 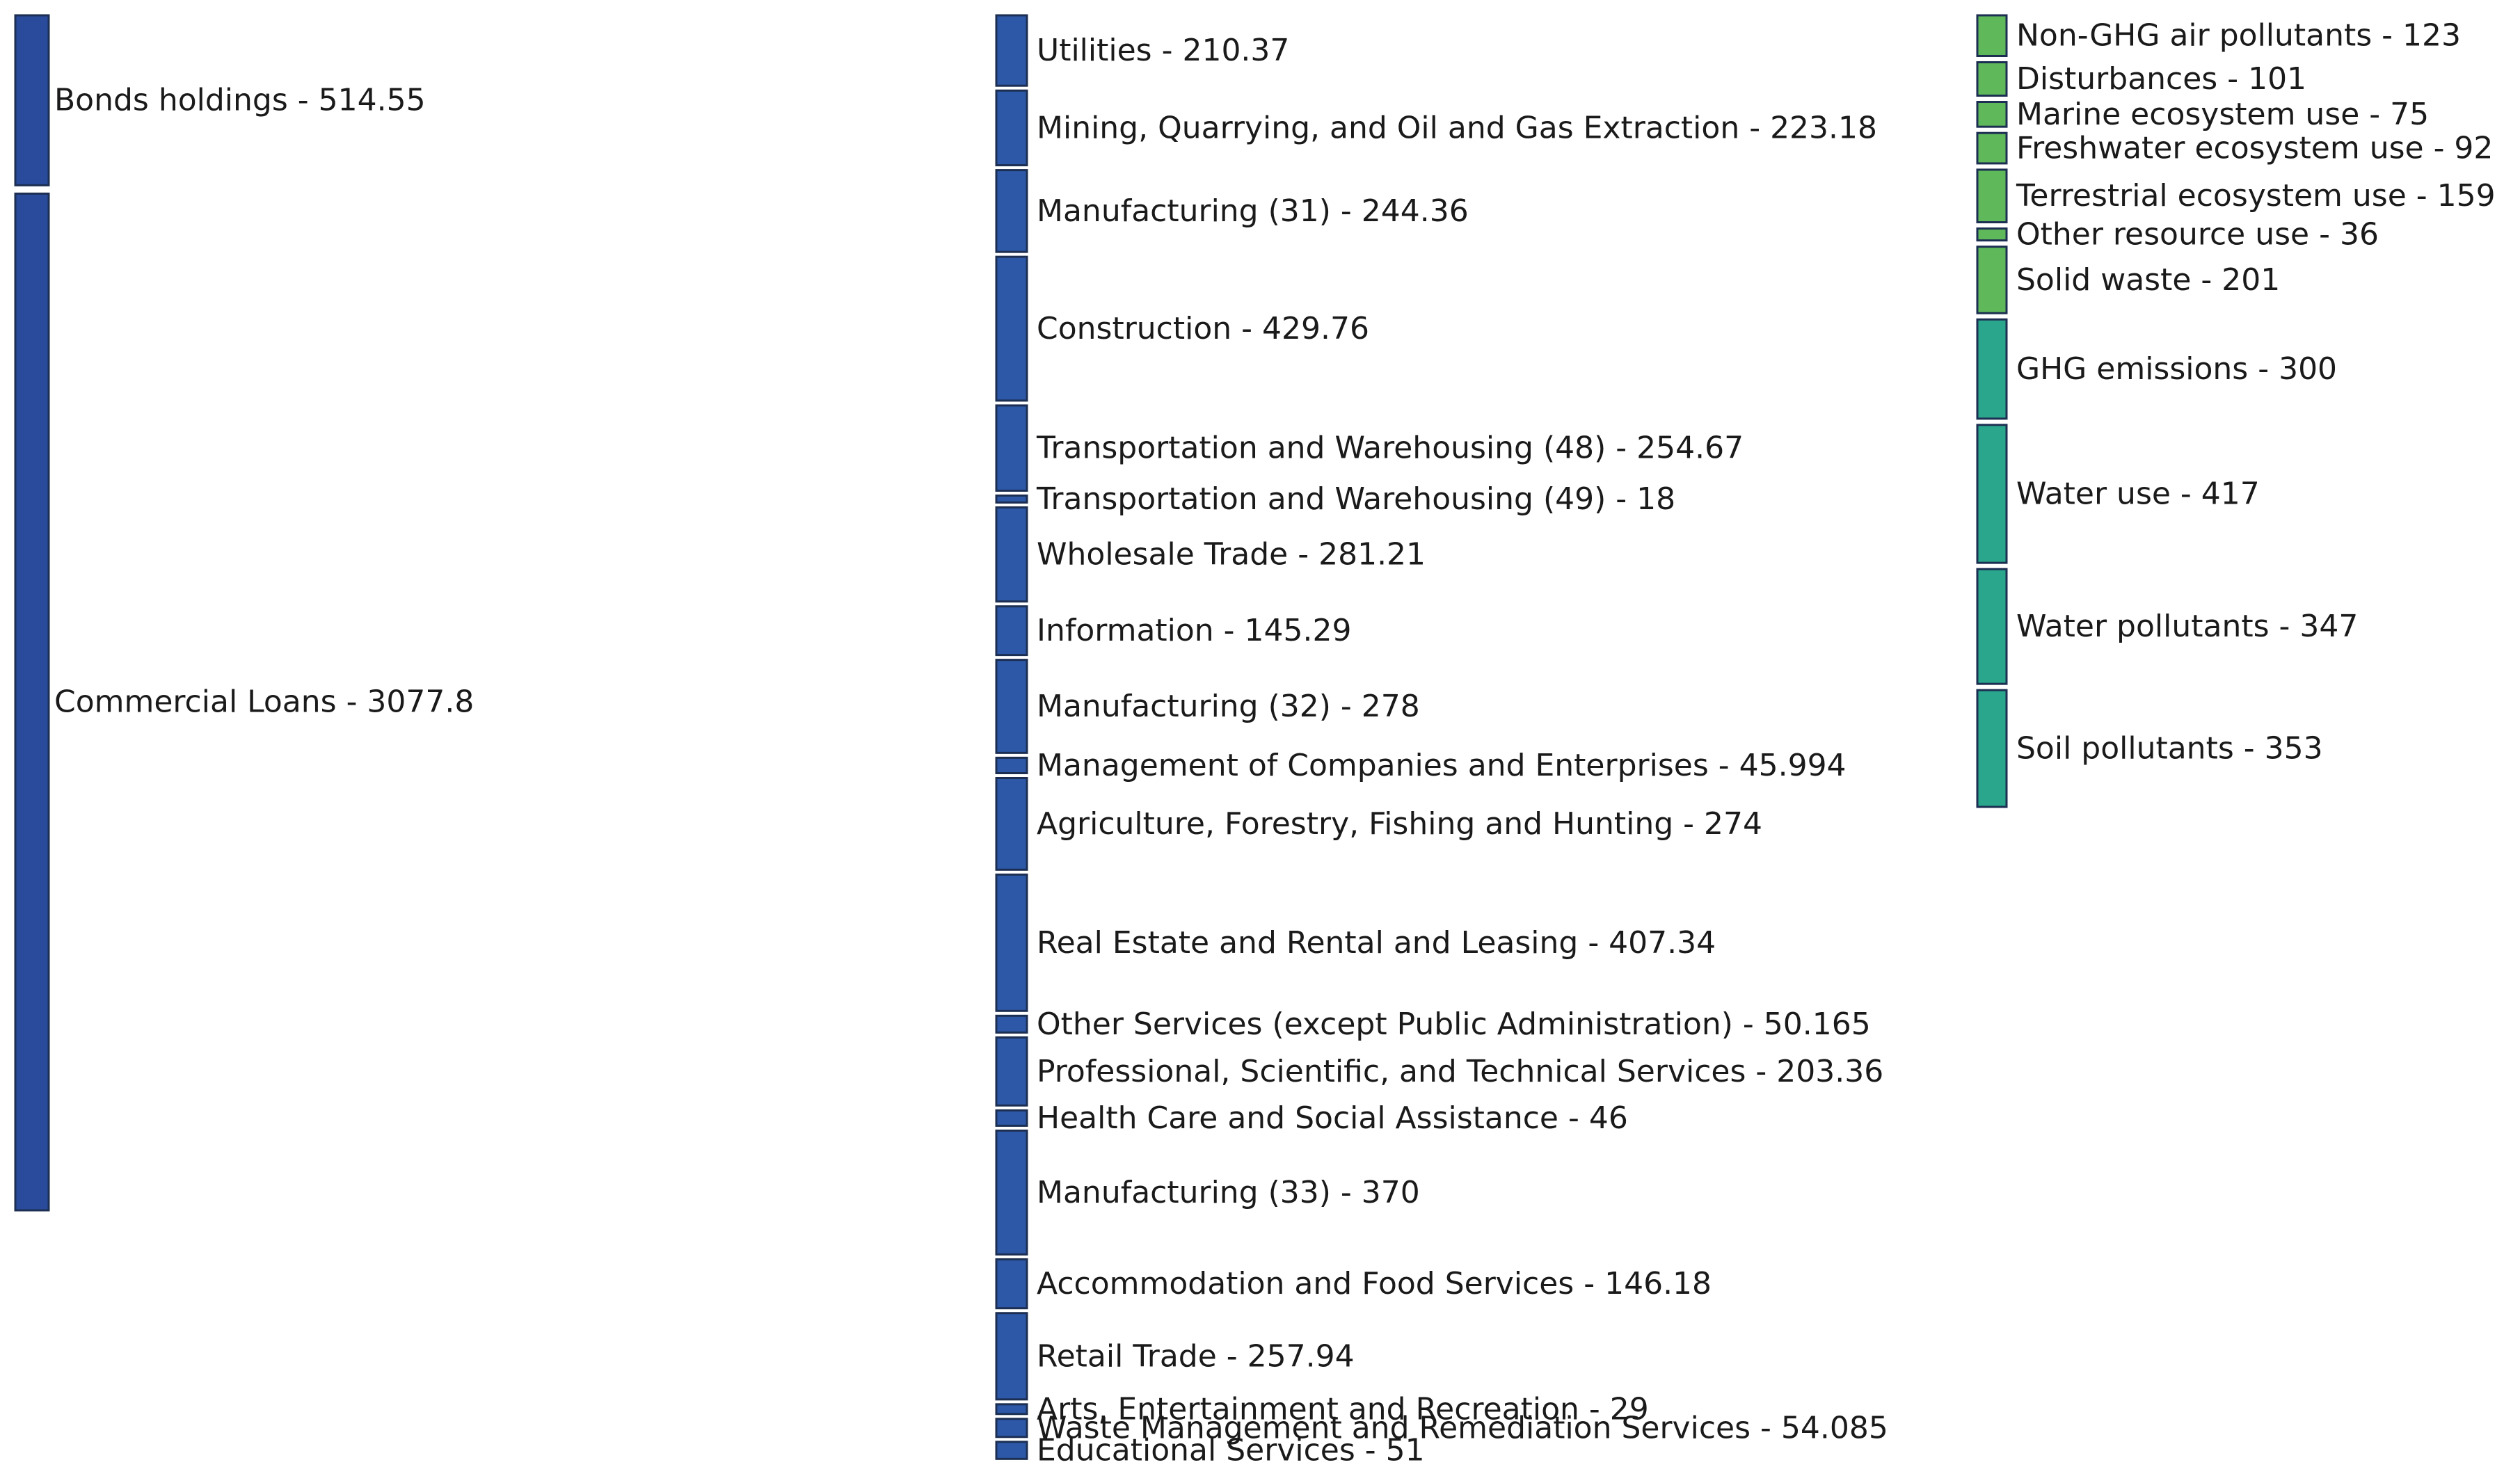 I want to click on label-information: Information - 145.29, so click(x=1194, y=630).